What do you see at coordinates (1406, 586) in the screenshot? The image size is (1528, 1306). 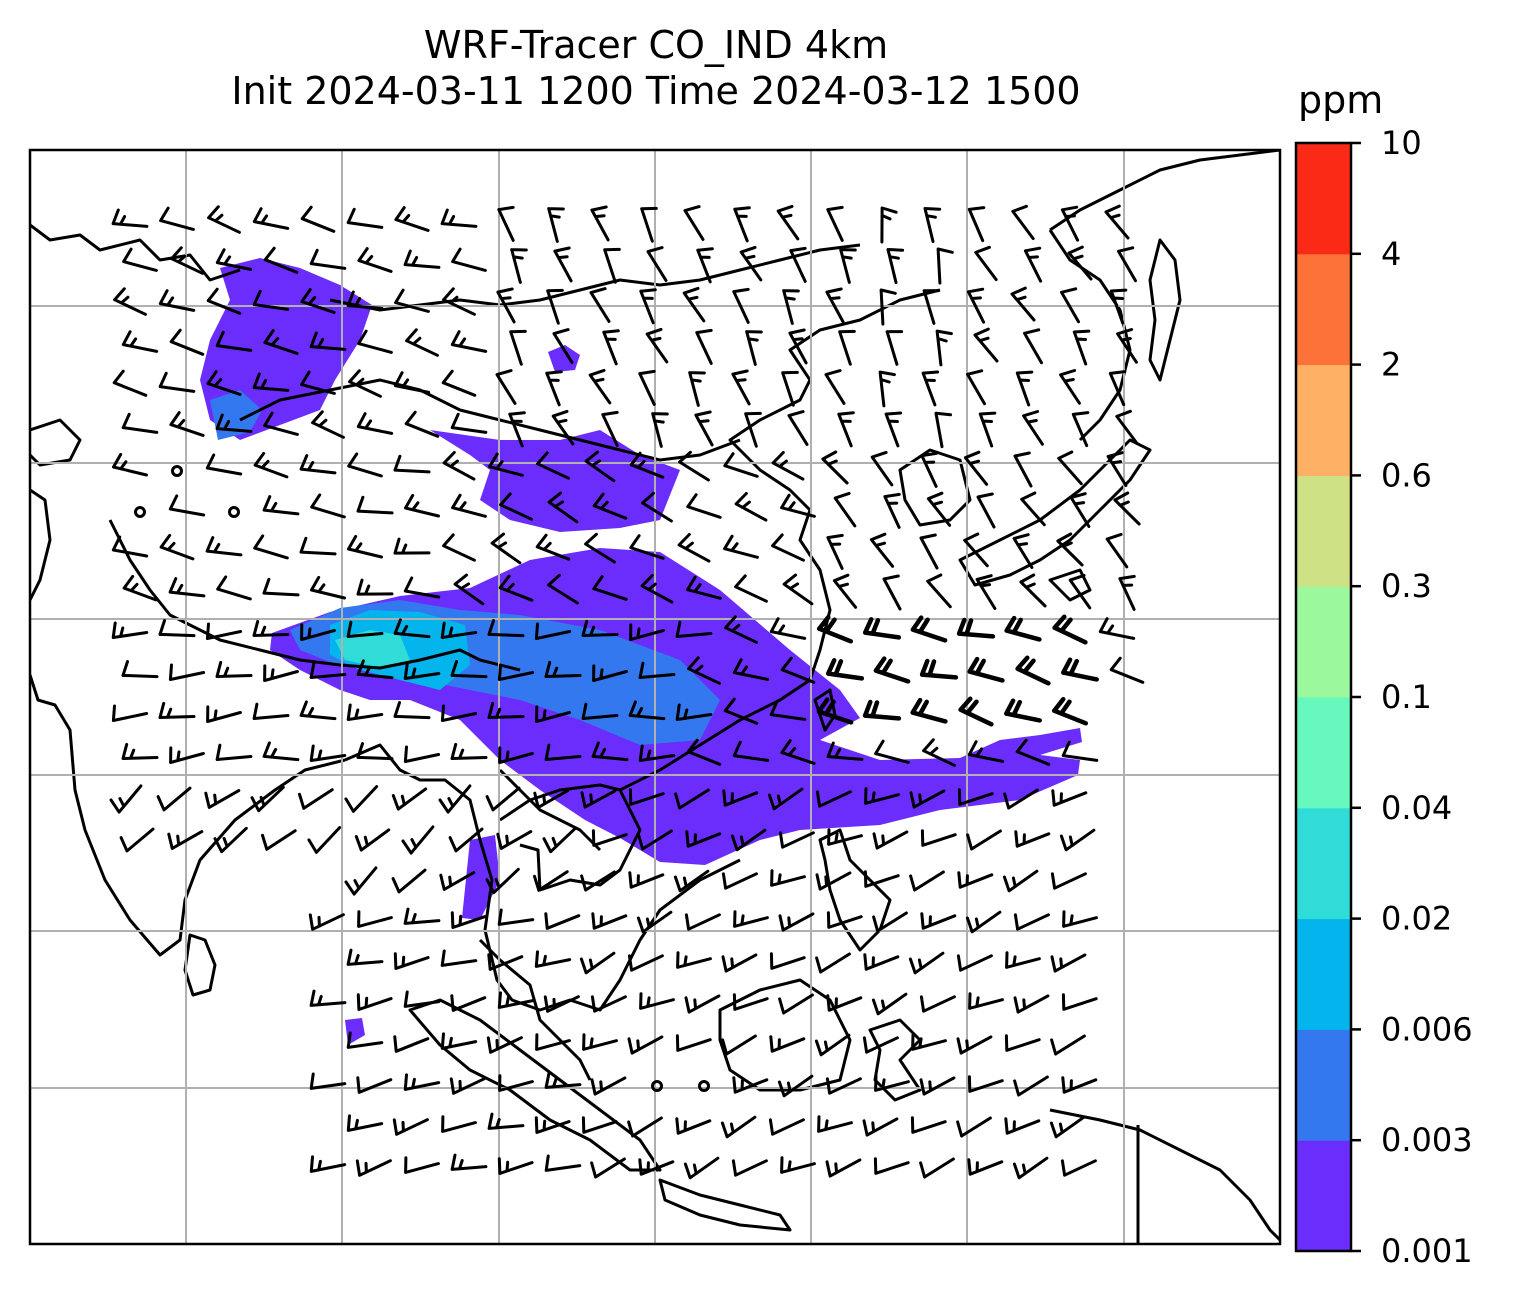 I see `colorbar-tick-label-6: 0.3` at bounding box center [1406, 586].